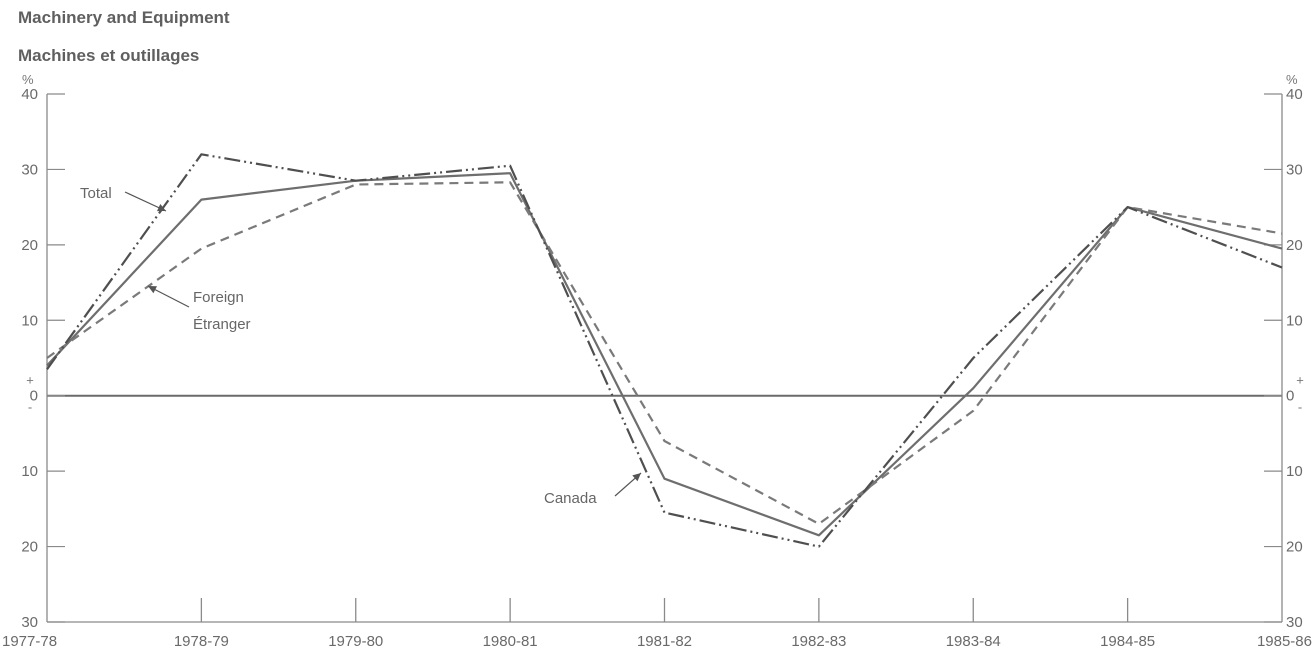 Image resolution: width=1314 pixels, height=655 pixels. What do you see at coordinates (218, 297) in the screenshot?
I see `annotation-foreign: Foreign` at bounding box center [218, 297].